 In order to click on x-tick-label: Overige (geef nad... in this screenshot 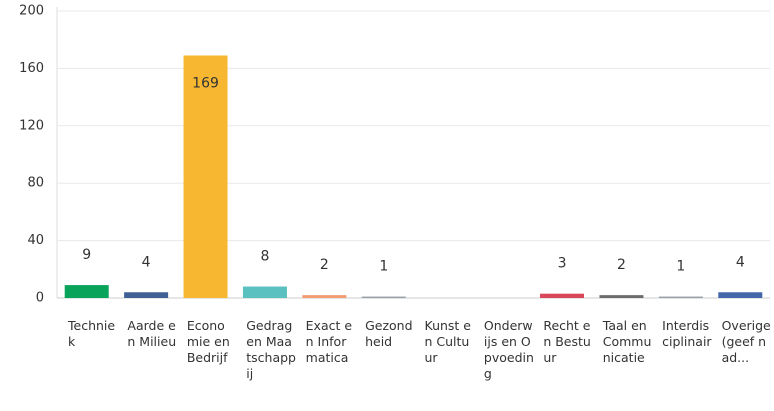, I will do `click(746, 341)`.